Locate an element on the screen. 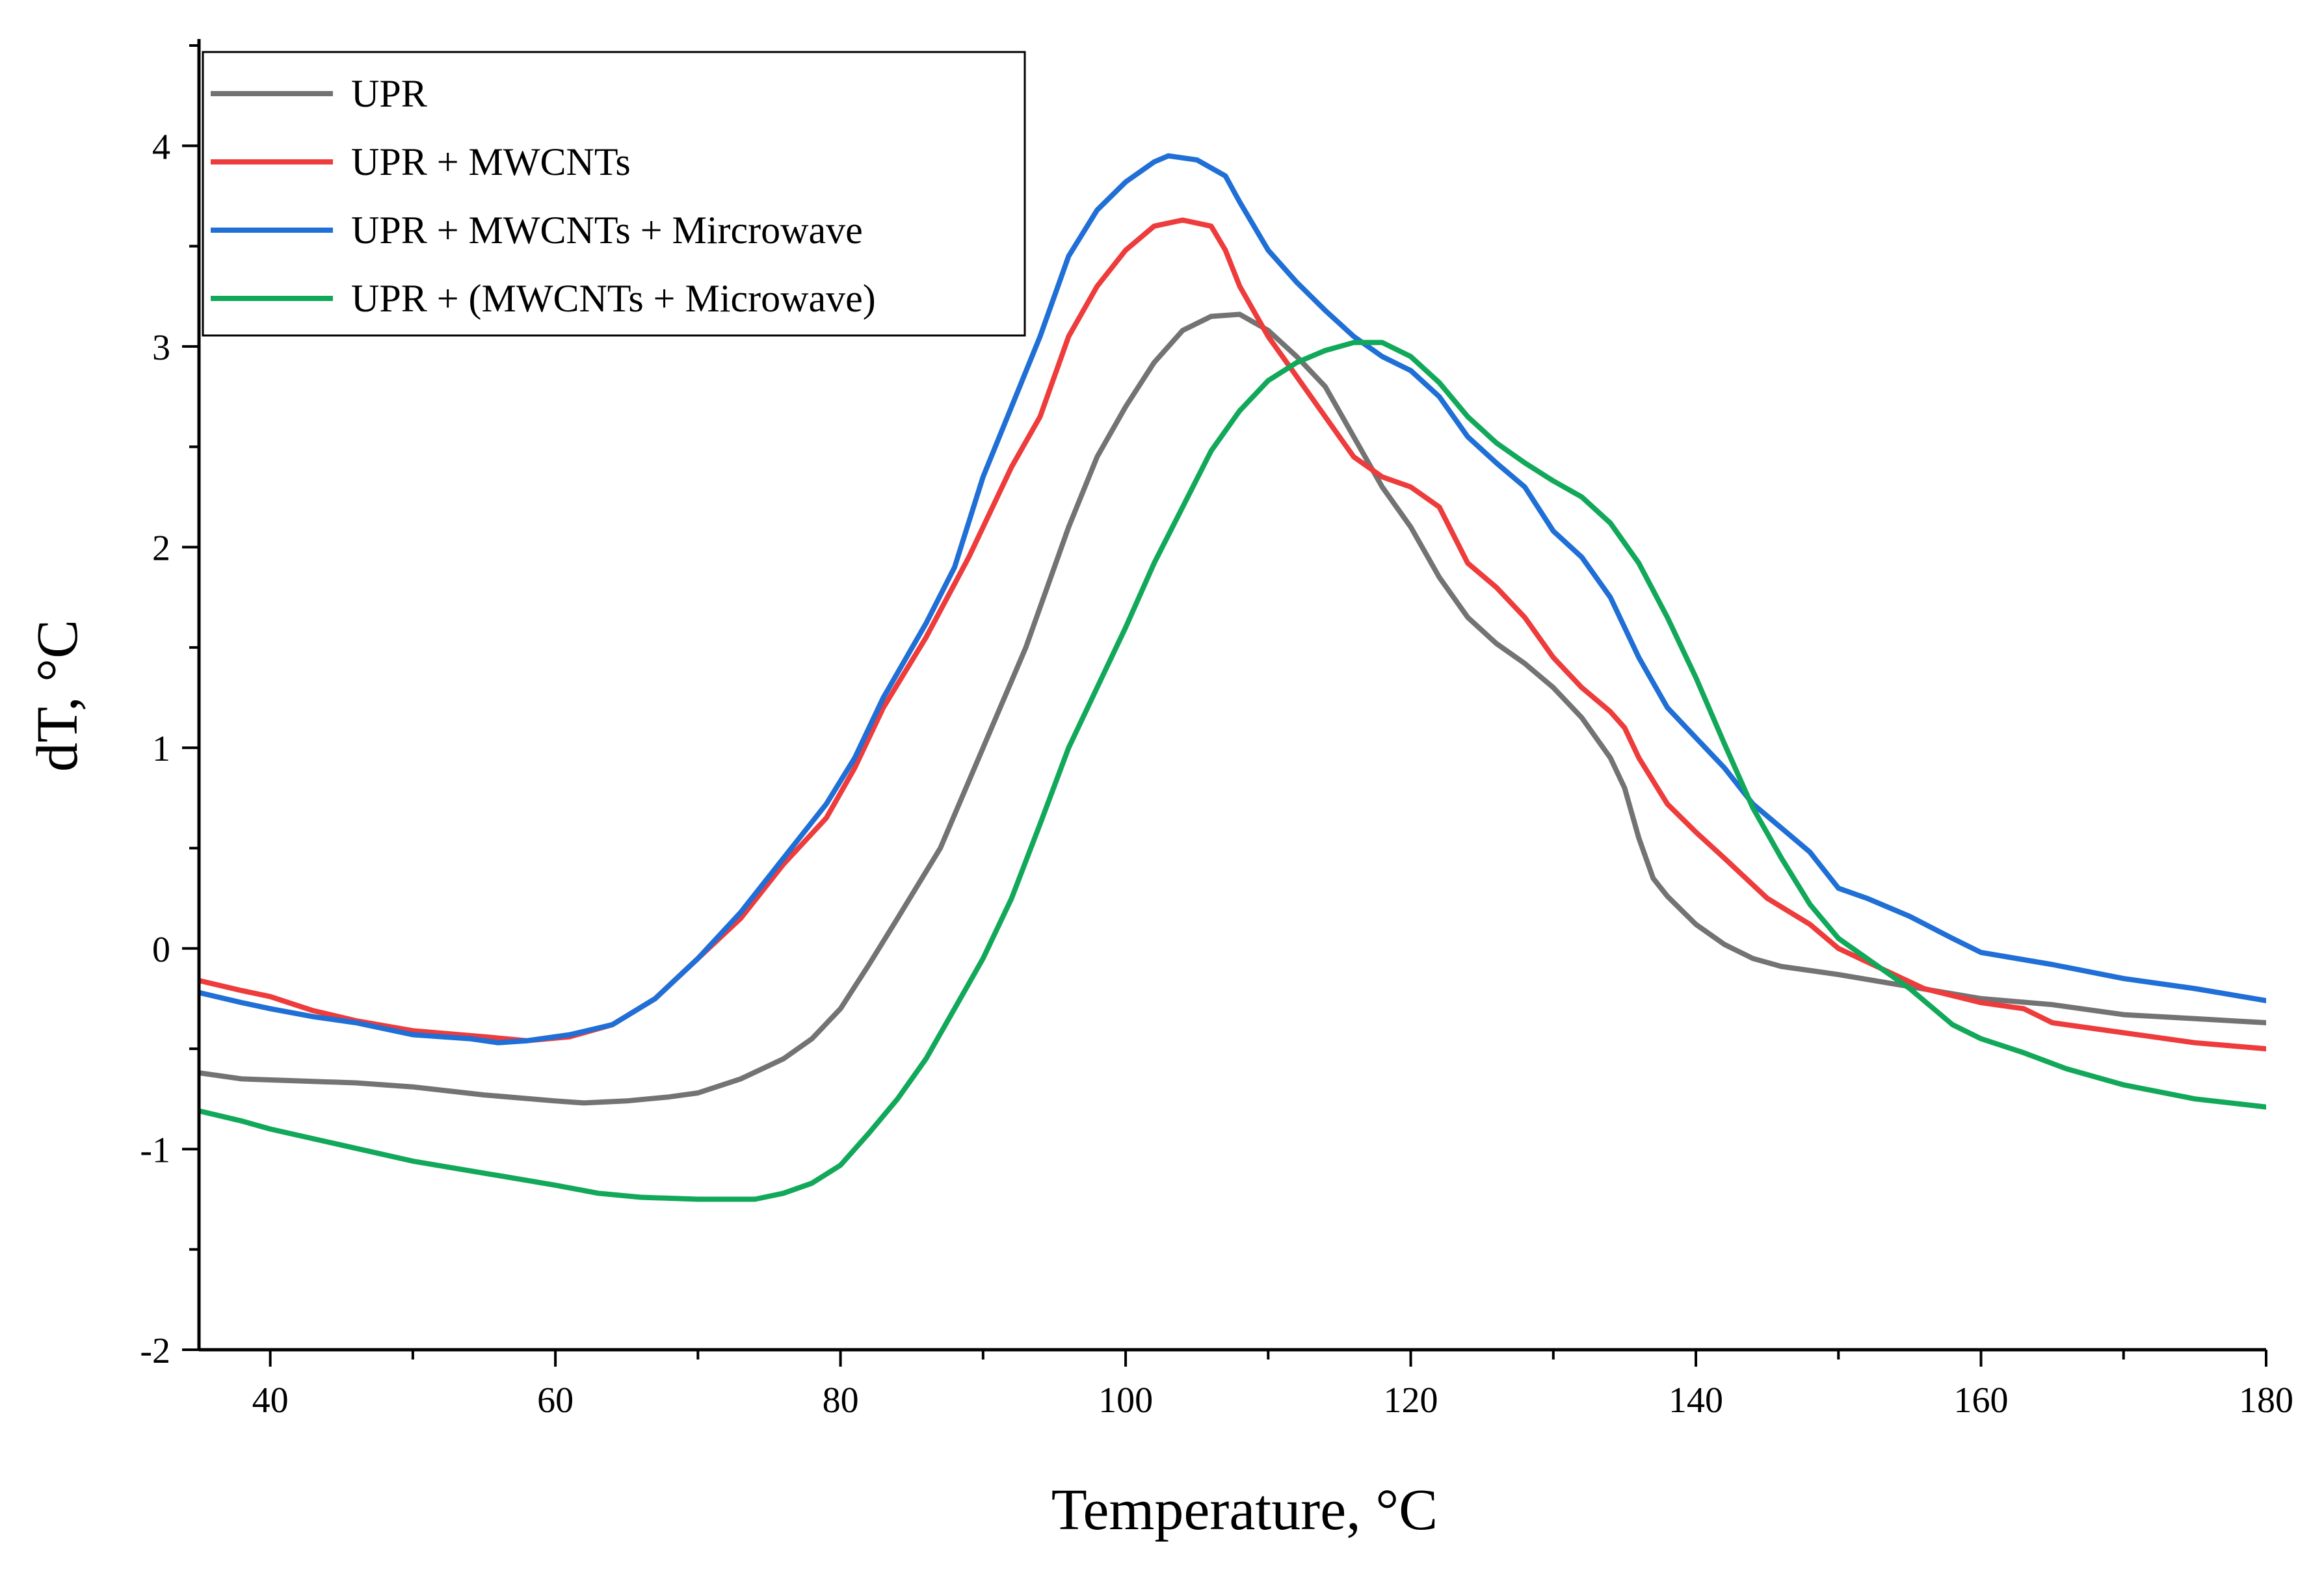 Image resolution: width=2324 pixels, height=1576 pixels. y-tick-label: 0 is located at coordinates (161, 950).